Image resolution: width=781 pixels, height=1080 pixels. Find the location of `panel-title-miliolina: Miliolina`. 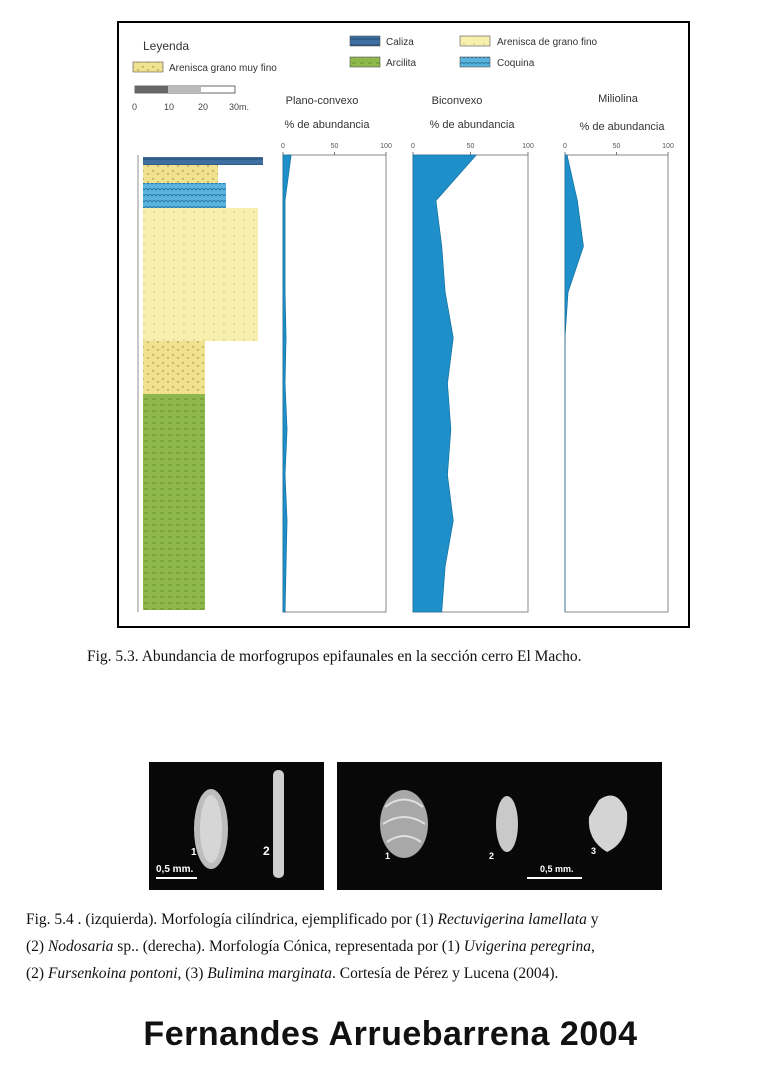

panel-title-miliolina: Miliolina is located at coordinates (618, 99).